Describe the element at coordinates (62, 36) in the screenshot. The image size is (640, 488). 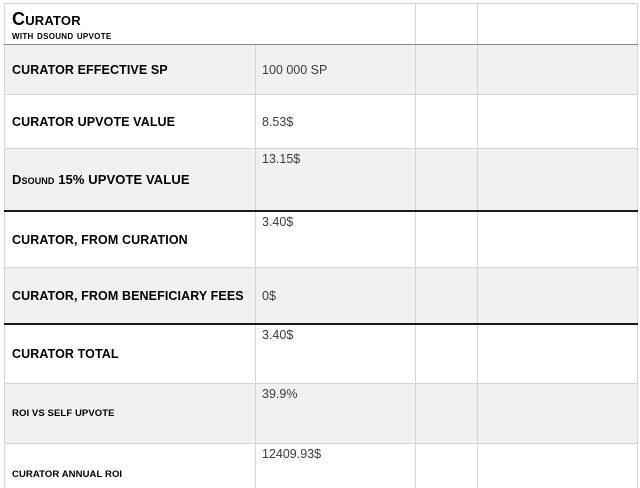
I see `table-subtitle: with dsound upvote` at that location.